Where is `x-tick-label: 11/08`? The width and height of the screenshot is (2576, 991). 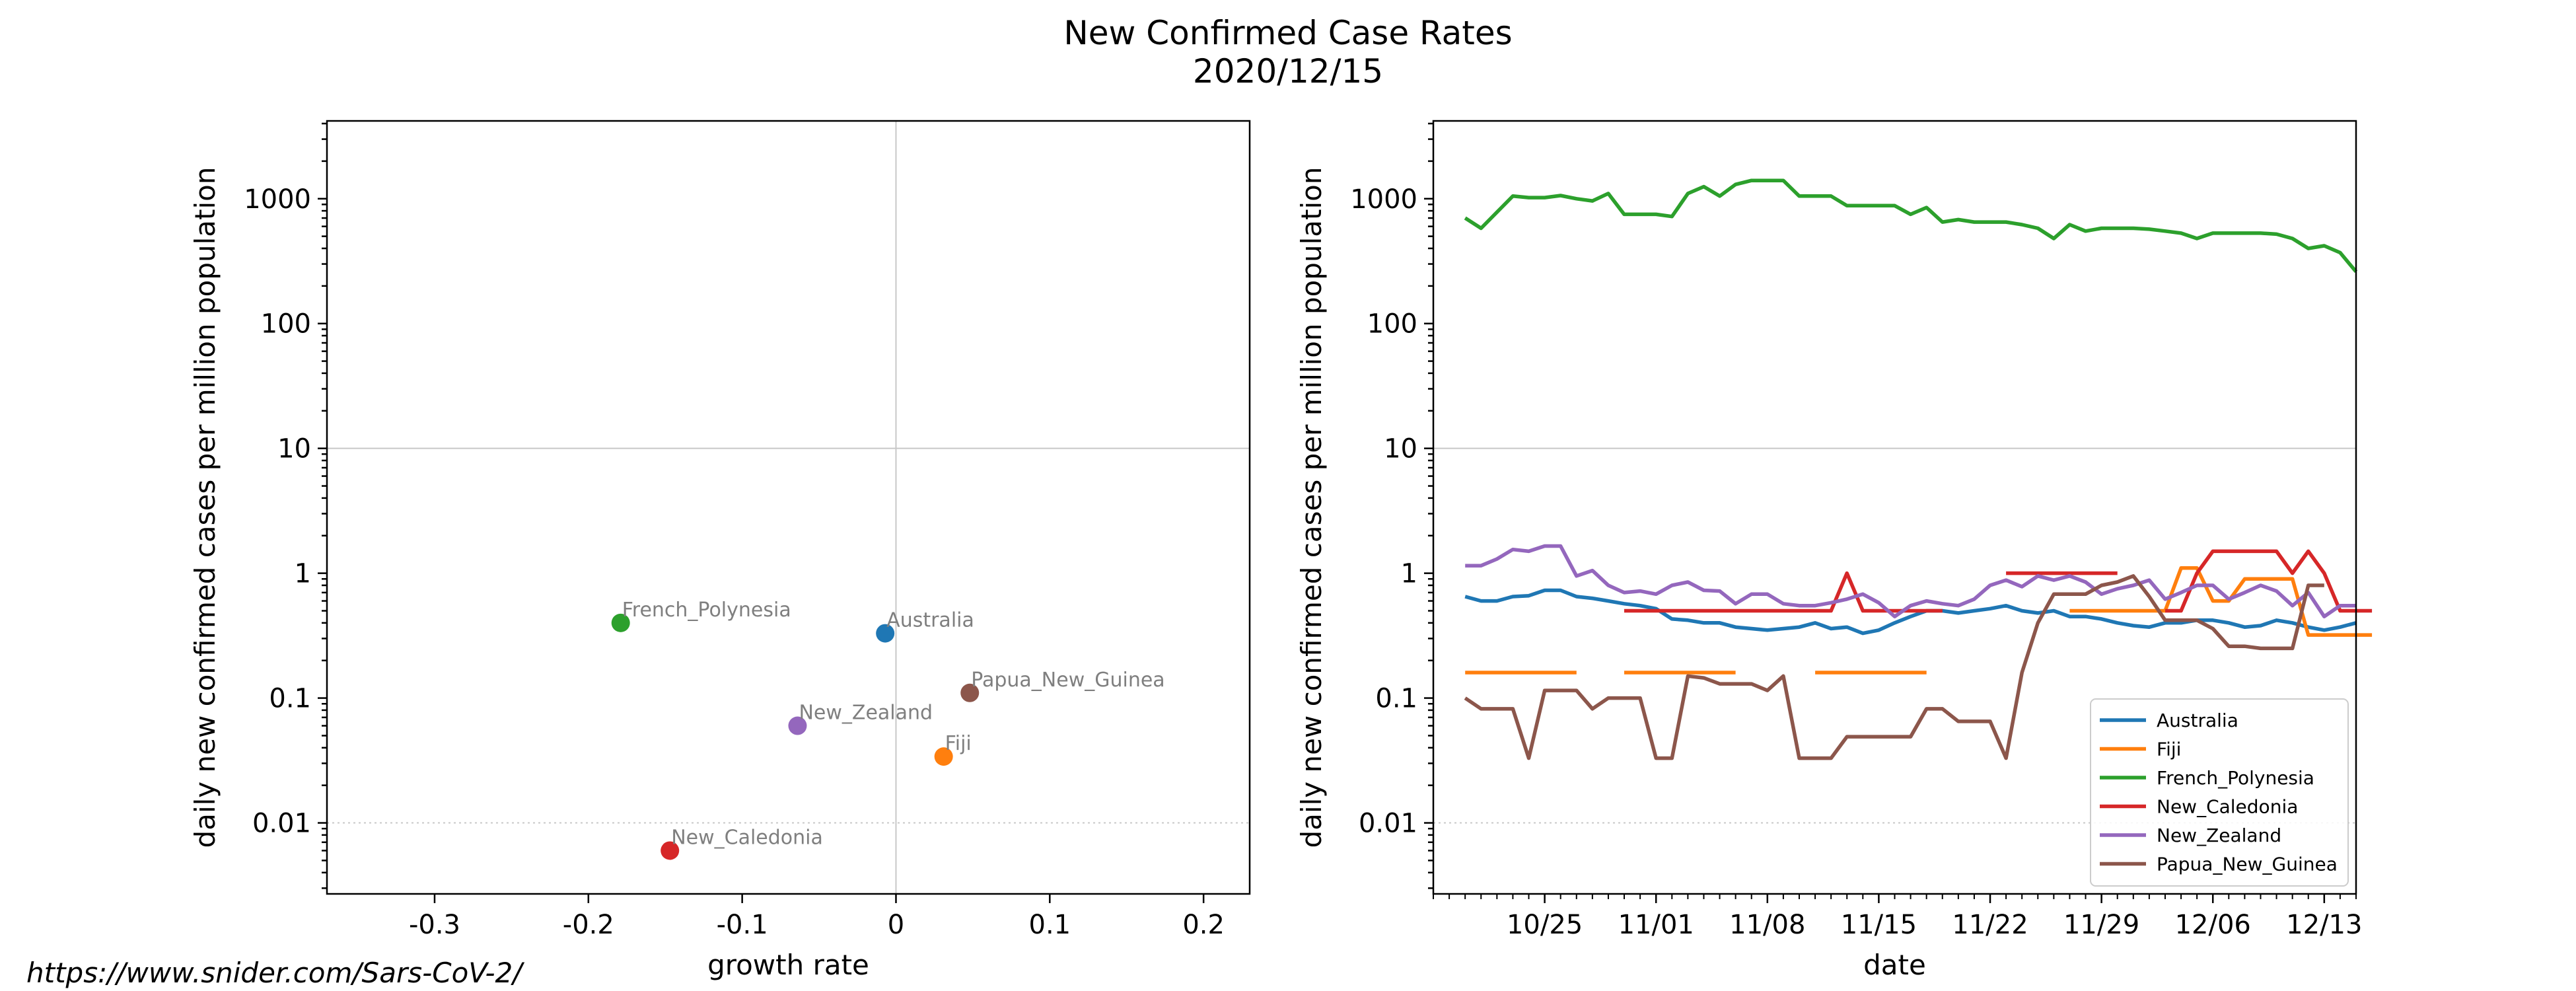 x-tick-label: 11/08 is located at coordinates (1767, 925).